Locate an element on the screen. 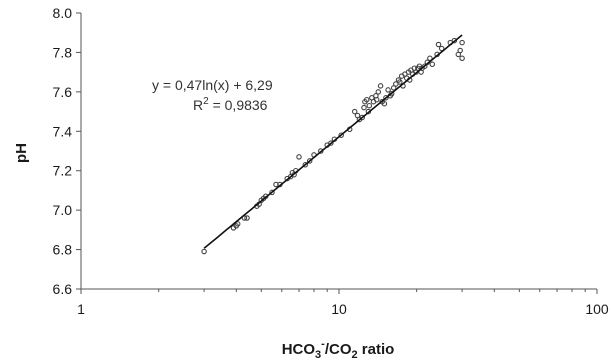 Image resolution: width=611 pixels, height=363 pixels. r-squared-rest: = 0,9836 is located at coordinates (238, 105).